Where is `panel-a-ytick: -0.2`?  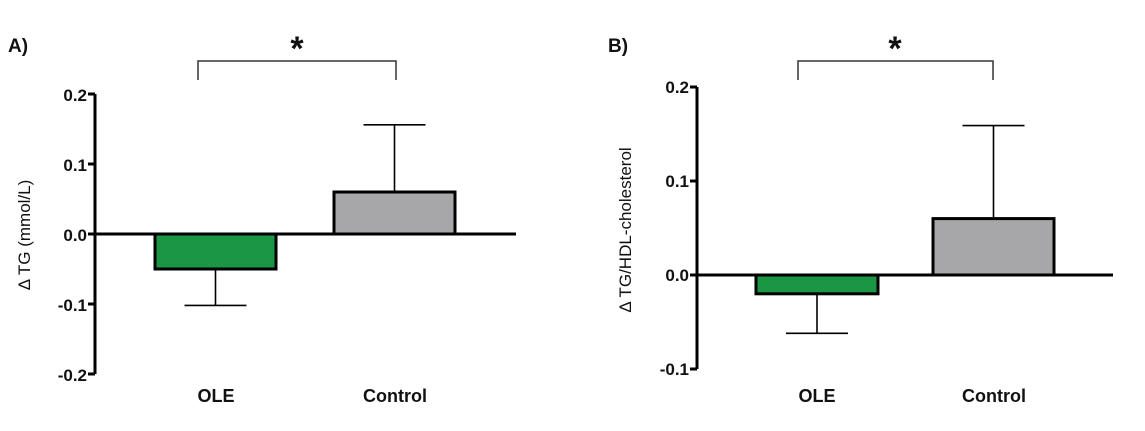 panel-a-ytick: -0.2 is located at coordinates (72, 375).